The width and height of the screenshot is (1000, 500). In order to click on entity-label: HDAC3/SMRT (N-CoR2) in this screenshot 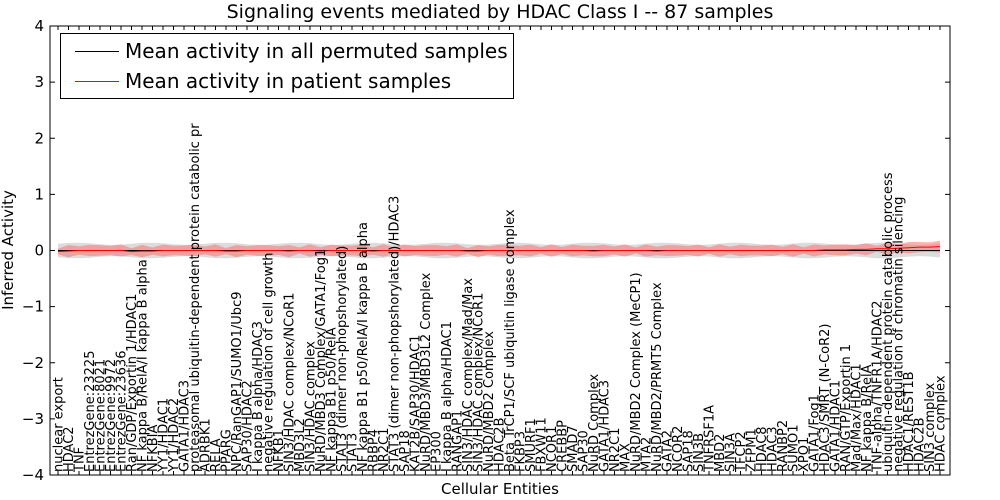, I will do `click(825, 398)`.